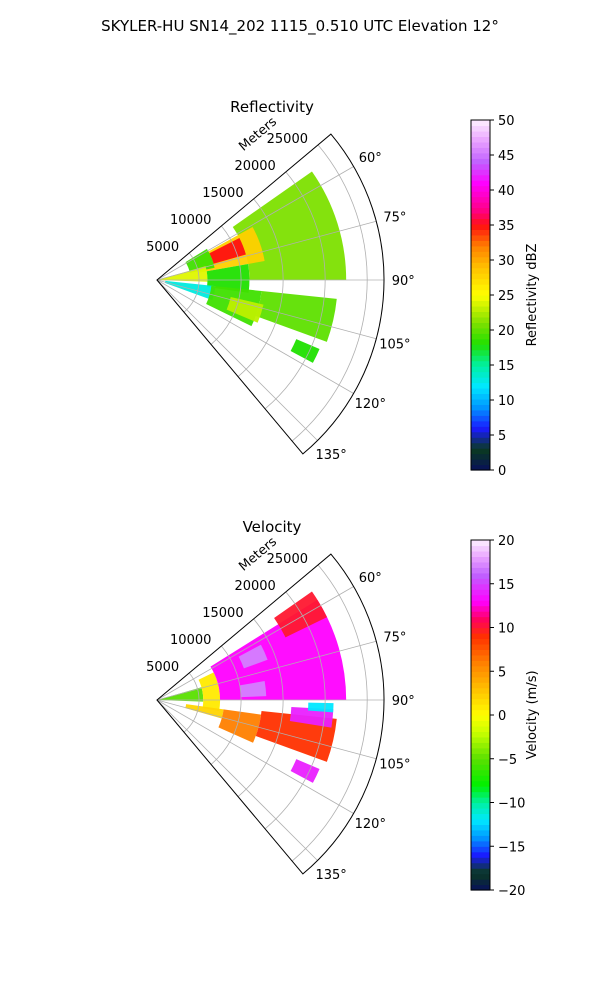 The height and width of the screenshot is (1000, 600). I want to click on range-tick-label: 10000, so click(190, 640).